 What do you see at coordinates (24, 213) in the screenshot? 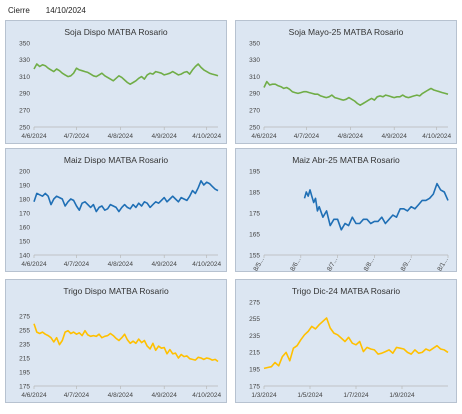
I see `y-tick-label: 170` at bounding box center [24, 213].